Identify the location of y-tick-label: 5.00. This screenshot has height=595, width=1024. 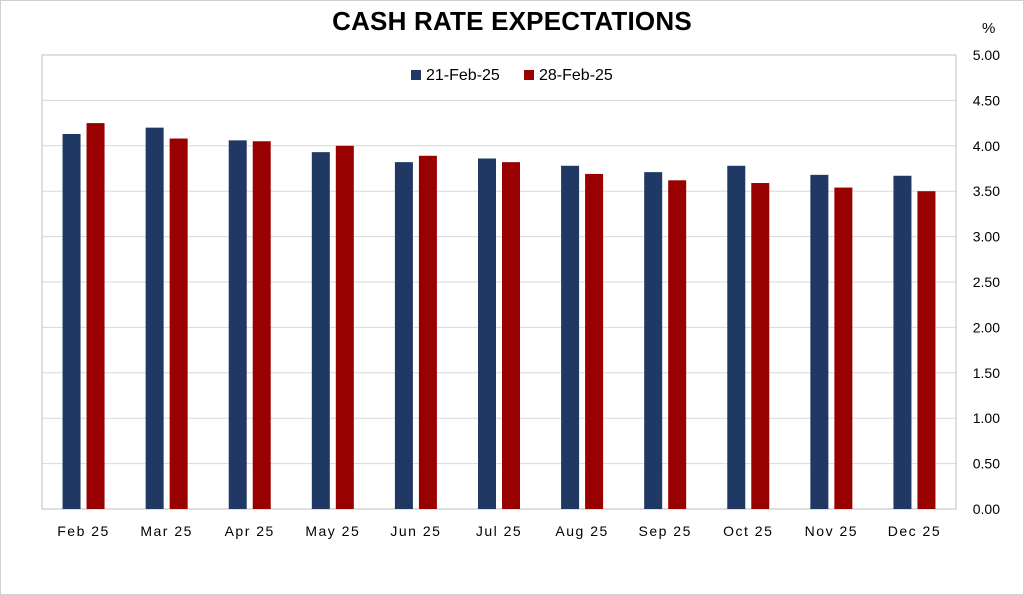
(986, 55).